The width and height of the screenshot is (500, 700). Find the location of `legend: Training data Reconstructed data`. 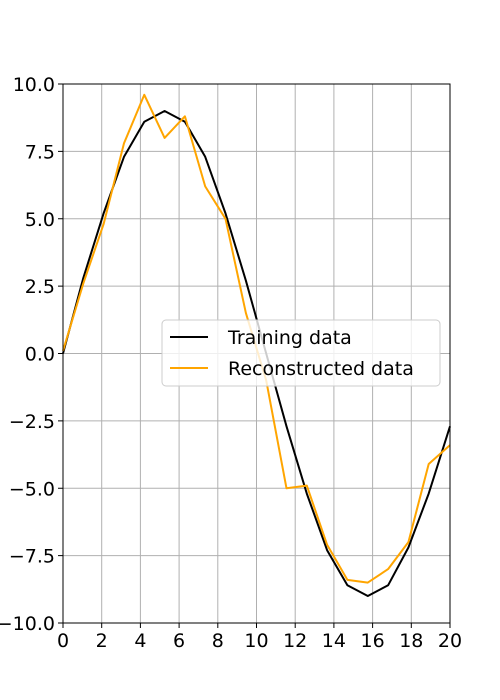

legend: Training data Reconstructed data is located at coordinates (301, 353).